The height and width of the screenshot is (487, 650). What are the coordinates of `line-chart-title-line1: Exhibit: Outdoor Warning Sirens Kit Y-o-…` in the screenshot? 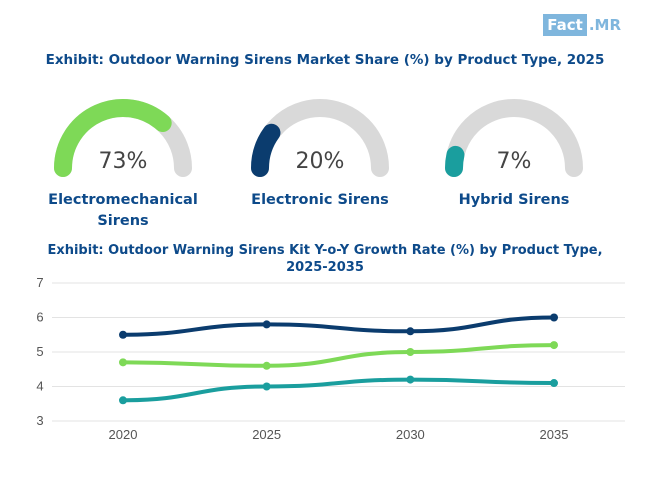 It's located at (325, 250).